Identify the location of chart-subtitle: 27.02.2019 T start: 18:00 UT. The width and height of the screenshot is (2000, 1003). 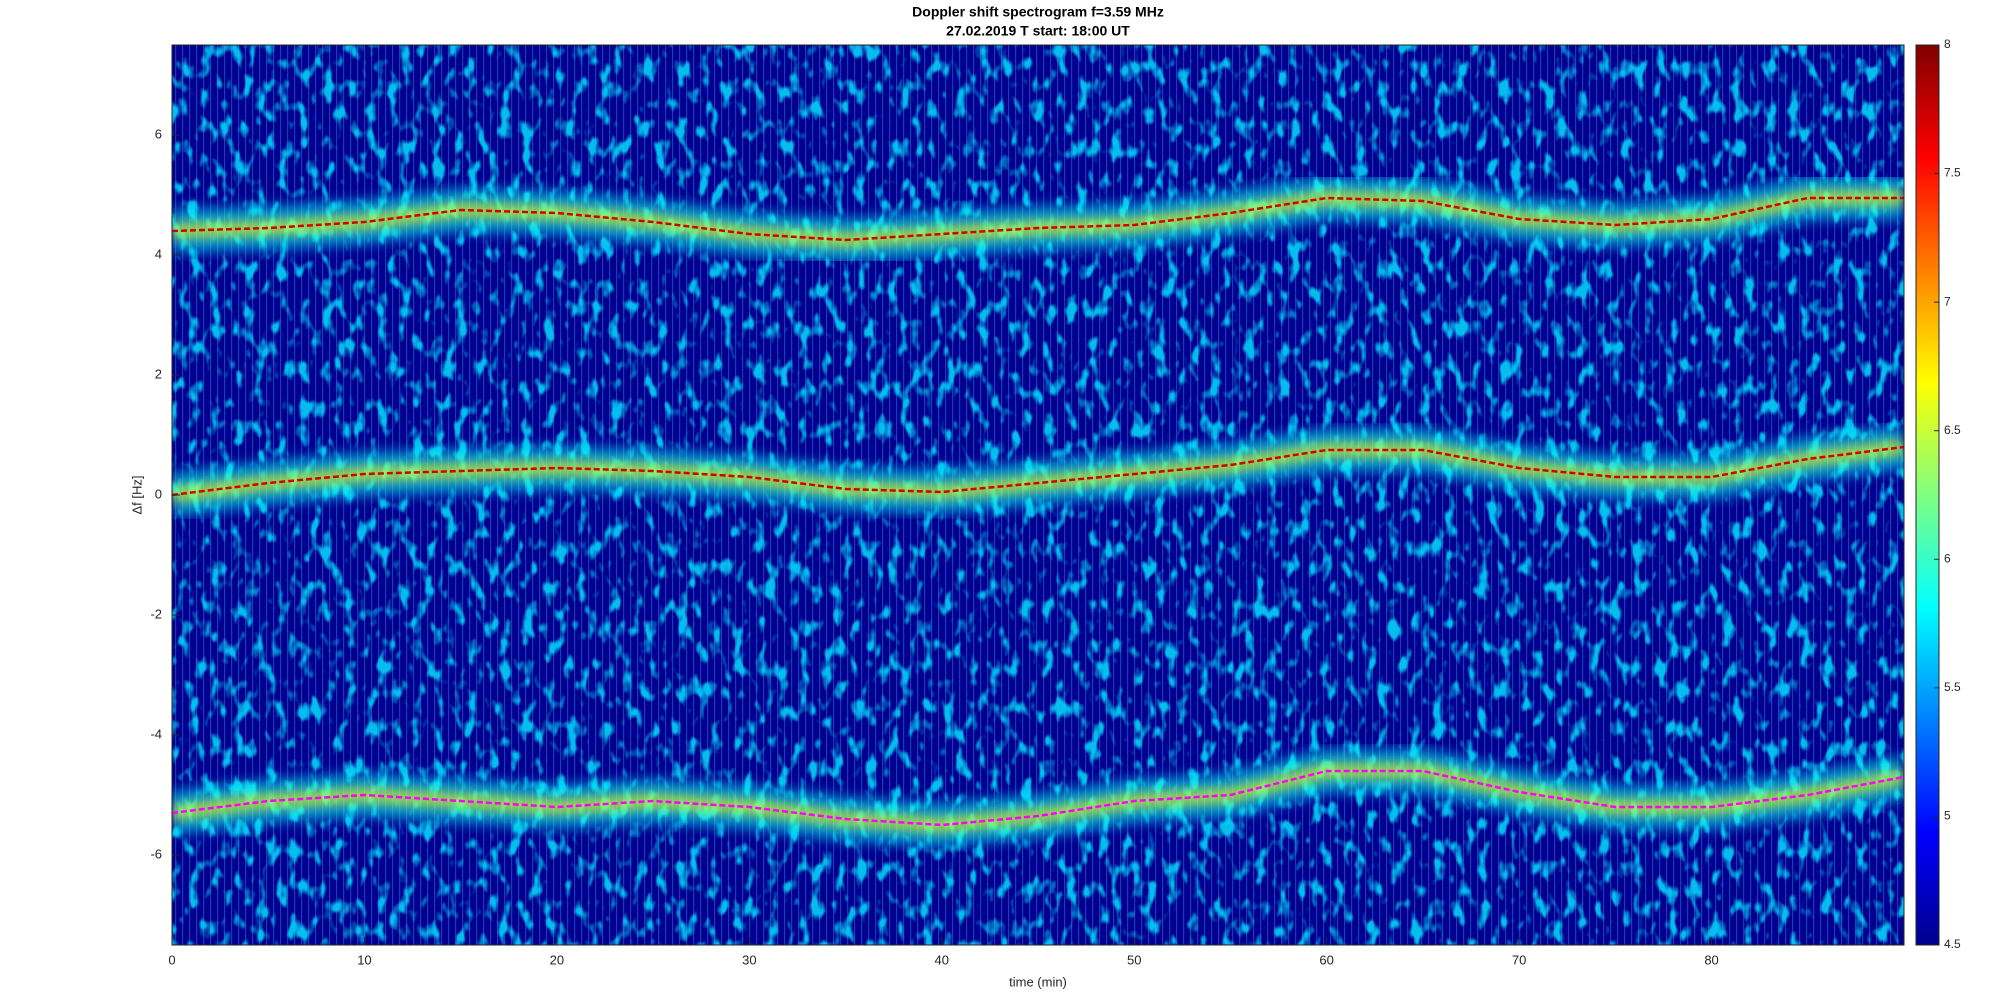
(1038, 31).